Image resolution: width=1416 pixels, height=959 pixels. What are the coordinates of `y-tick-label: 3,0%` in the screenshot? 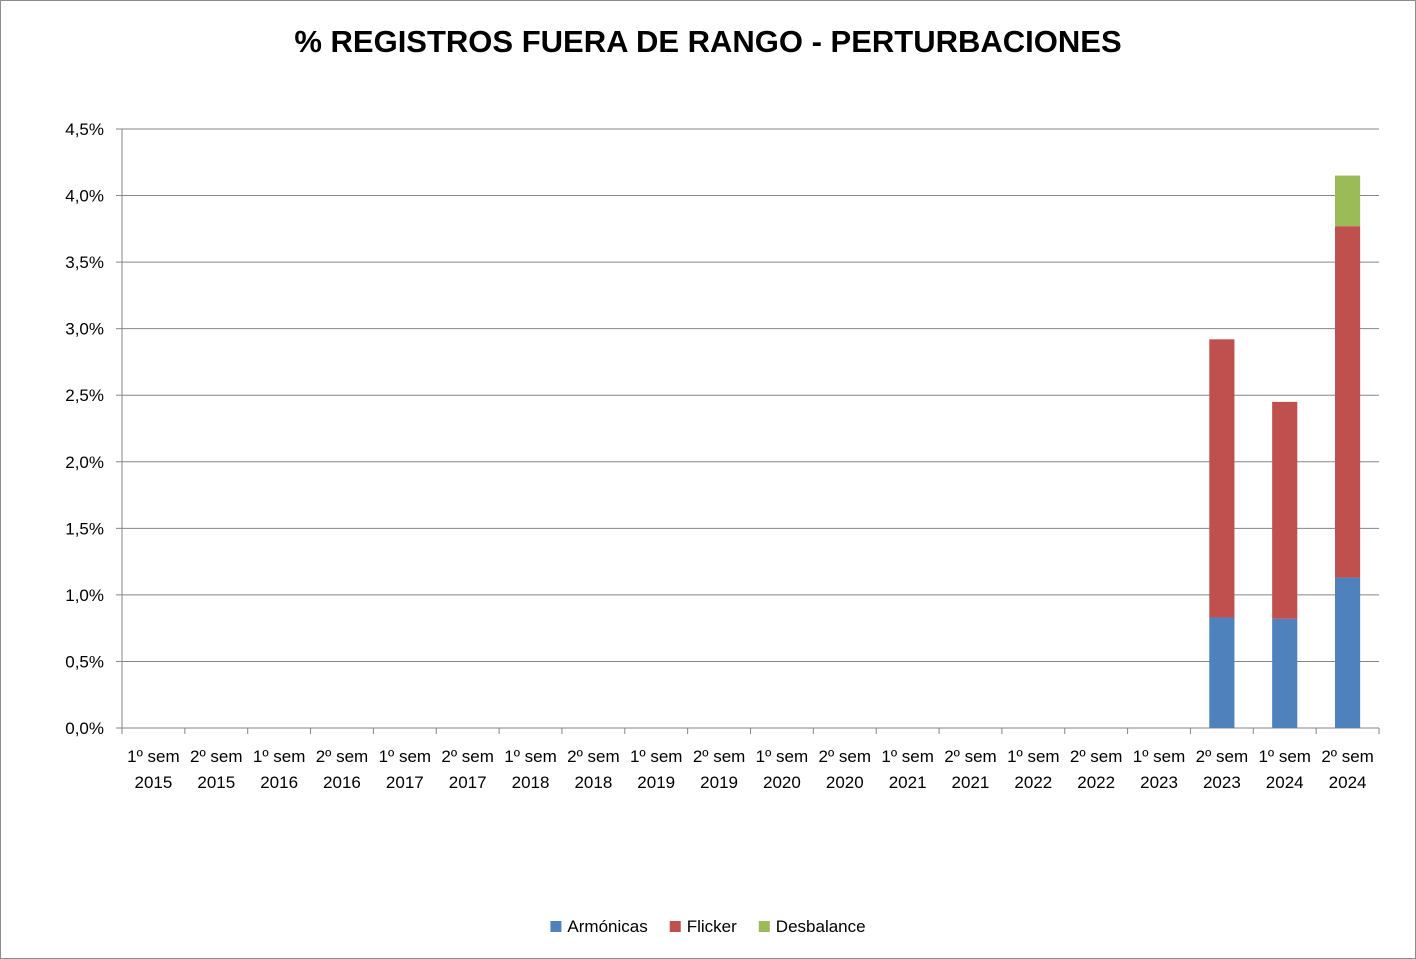 It's located at (84, 329).